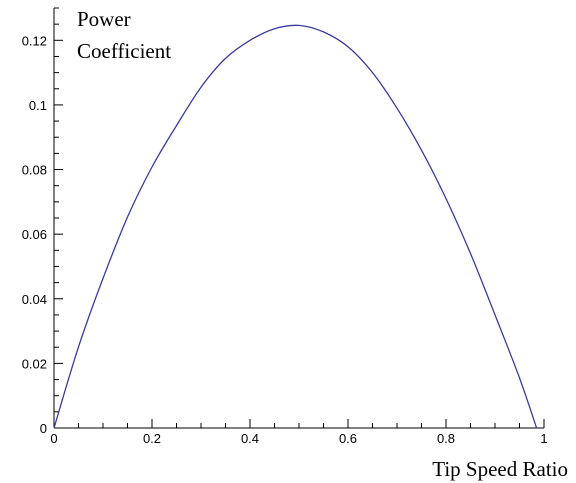  I want to click on y-axis-title-line-1: Power, so click(104, 19).